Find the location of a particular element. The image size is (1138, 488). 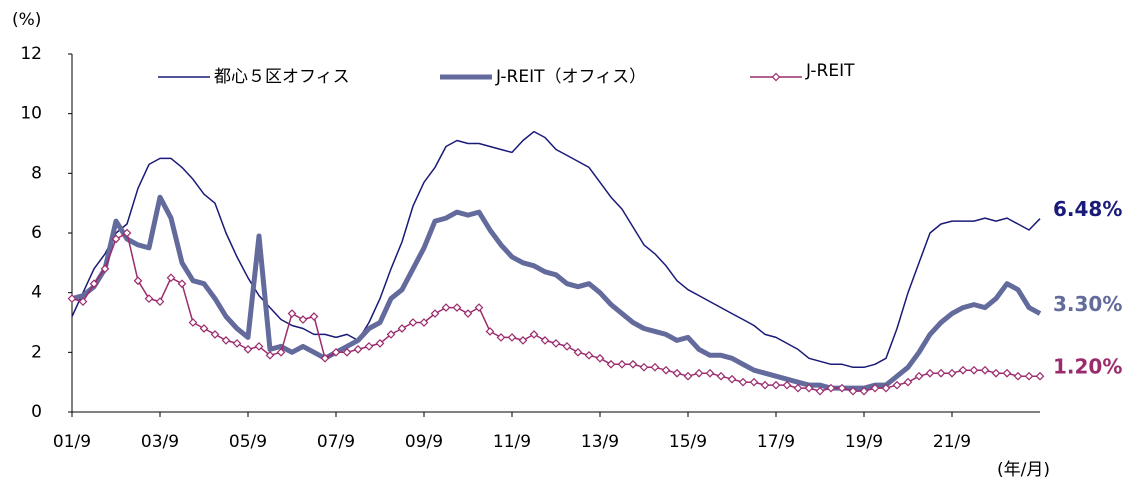

end-value-label: 1.20% is located at coordinates (1087, 367).